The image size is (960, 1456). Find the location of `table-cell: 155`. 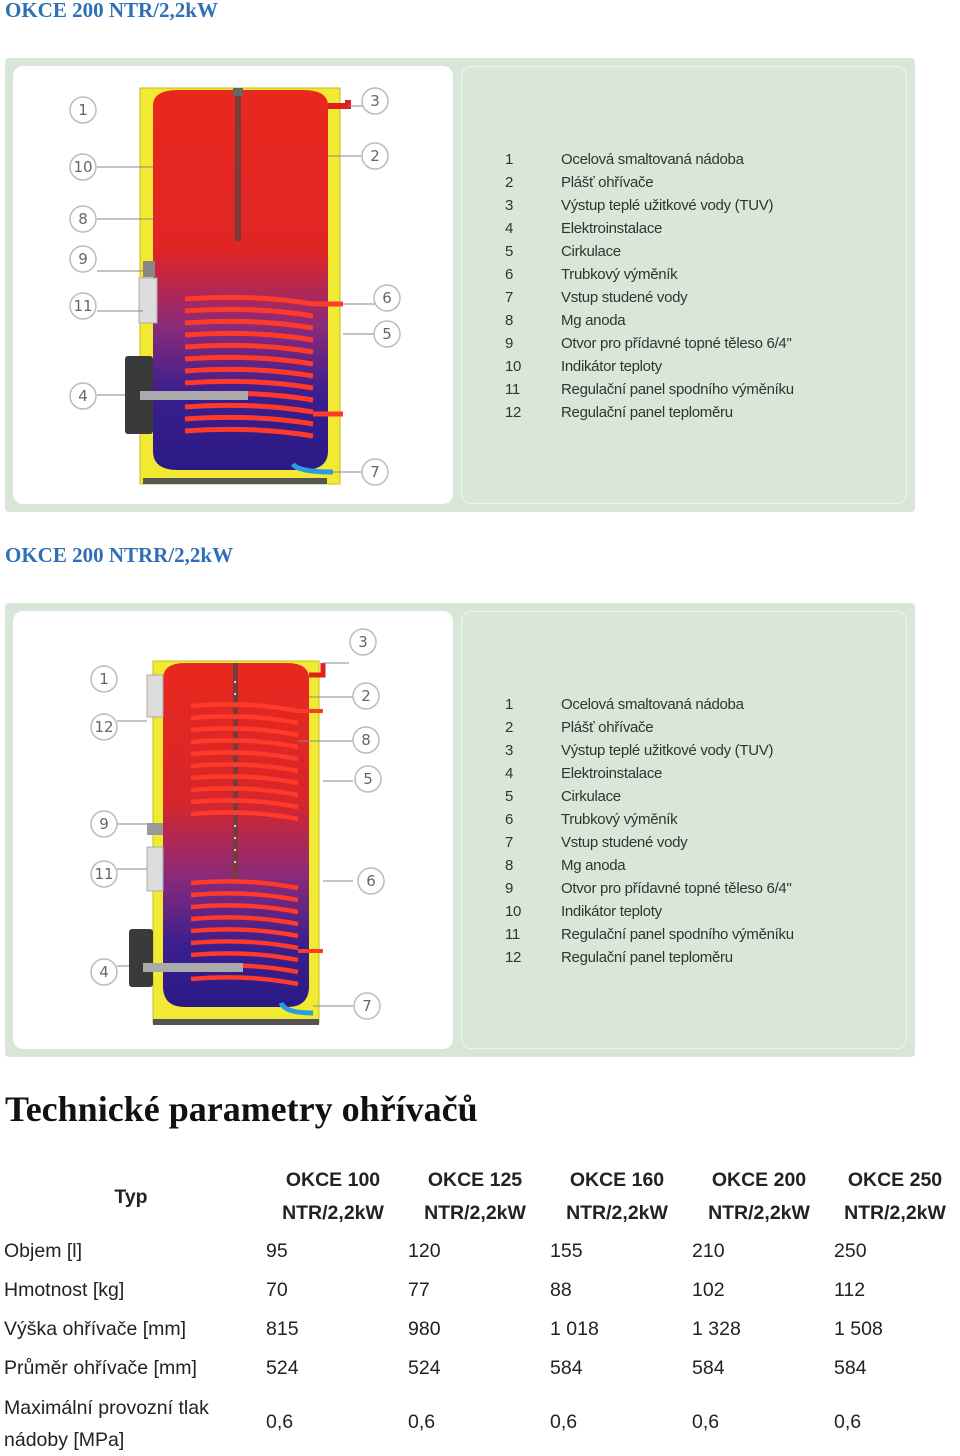

table-cell: 155 is located at coordinates (566, 1251).